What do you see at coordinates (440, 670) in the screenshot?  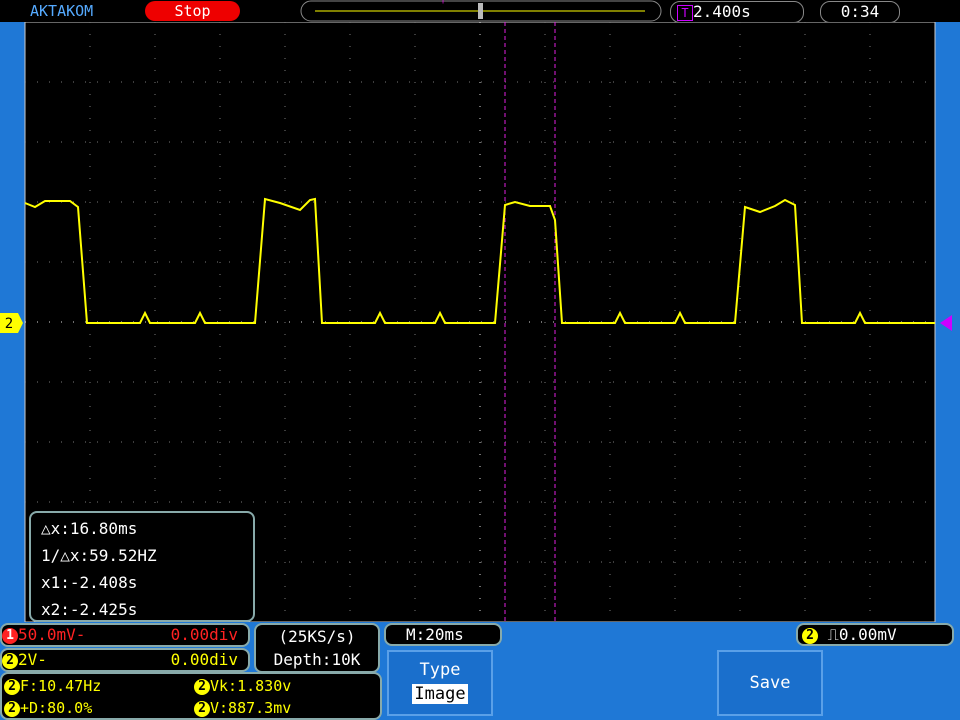 I see `type-label: Type` at bounding box center [440, 670].